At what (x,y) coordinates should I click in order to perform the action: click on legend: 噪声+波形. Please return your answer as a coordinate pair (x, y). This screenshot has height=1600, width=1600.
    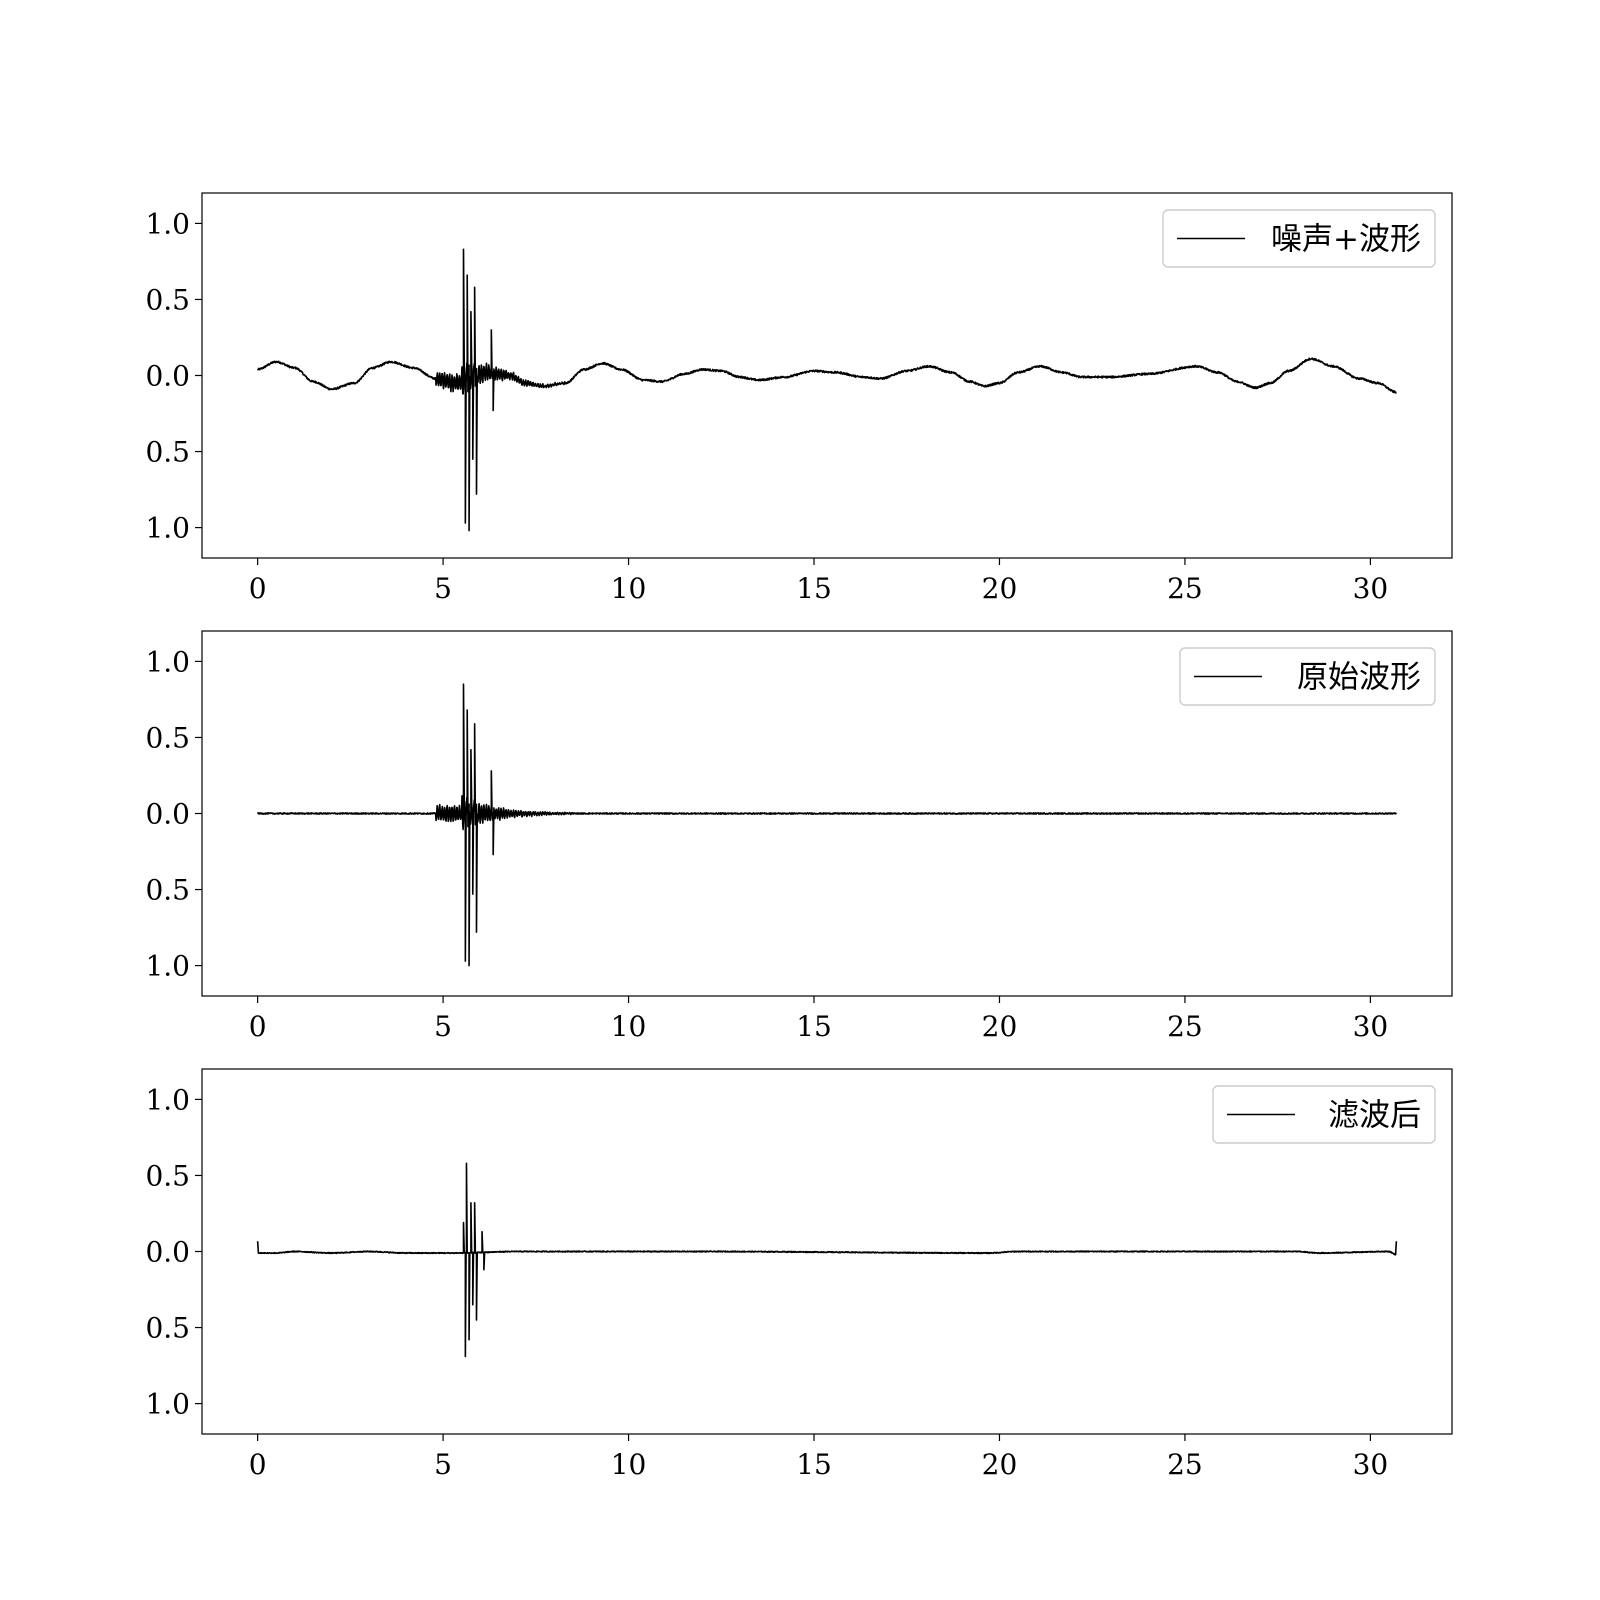
    Looking at the image, I should click on (1299, 238).